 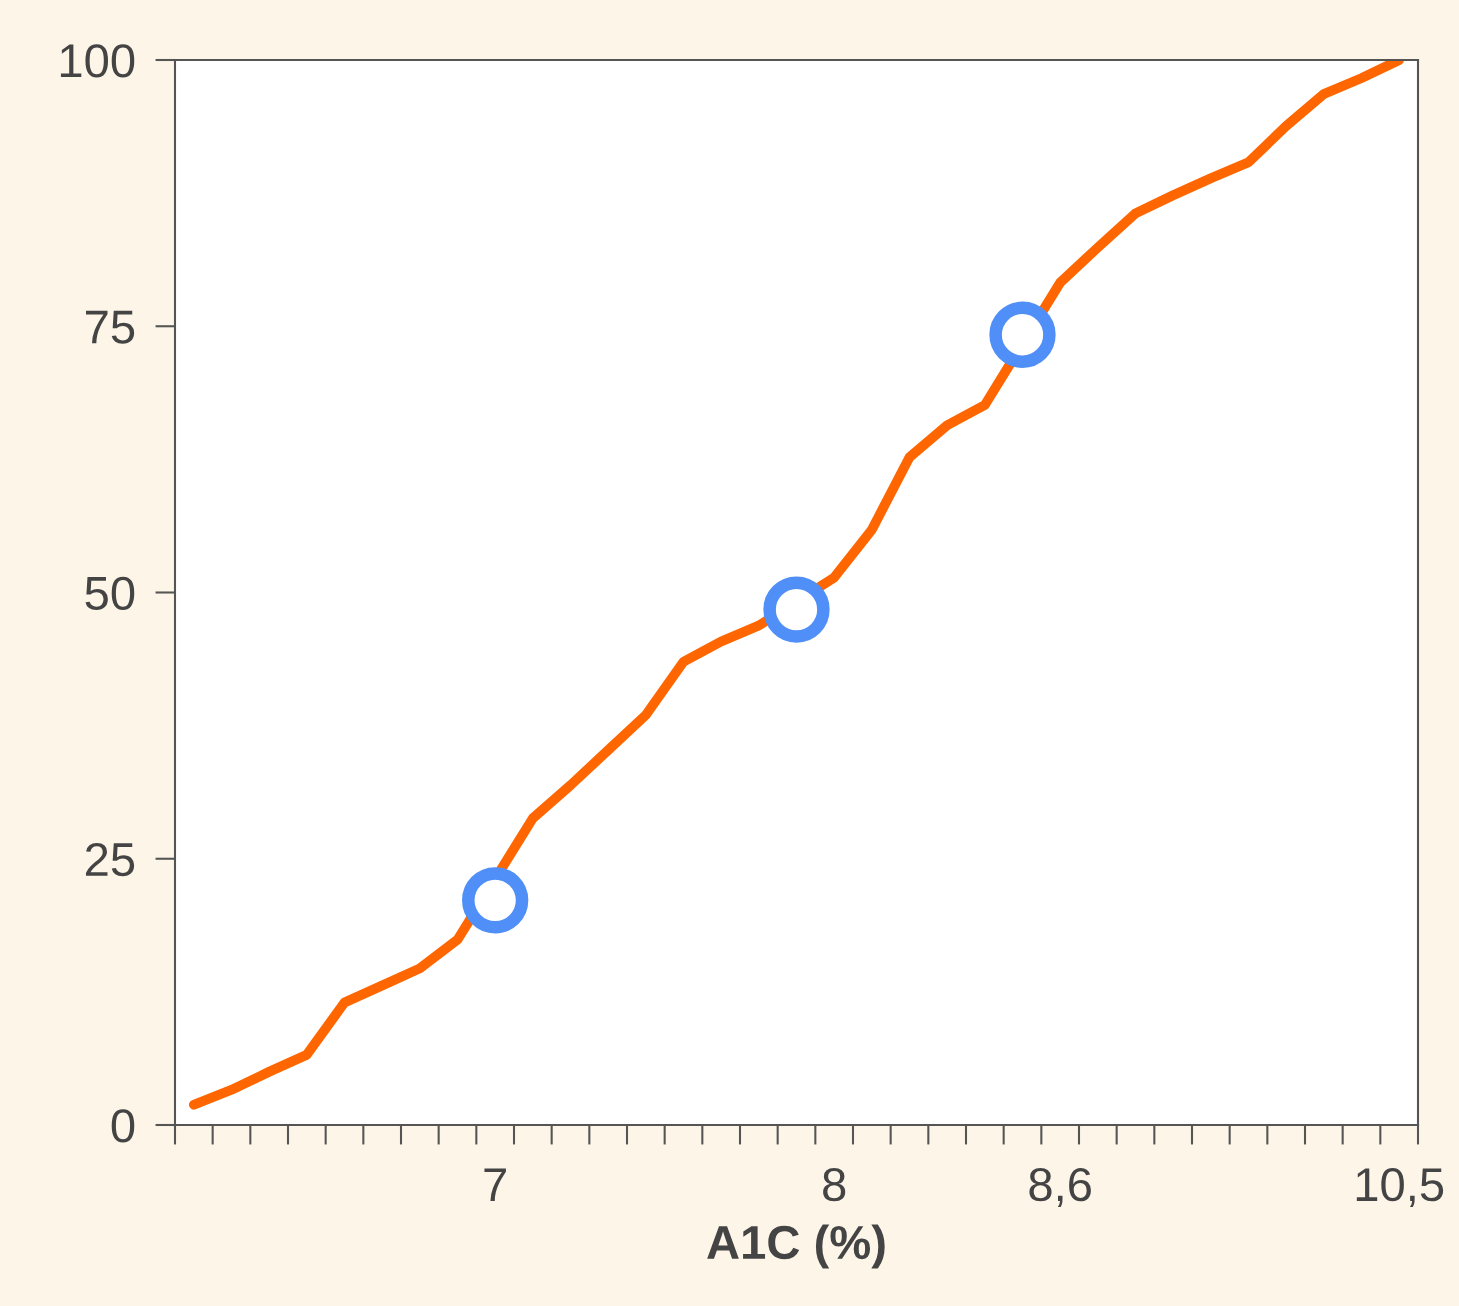 I want to click on y-tick-label: 0, so click(x=123, y=1126).